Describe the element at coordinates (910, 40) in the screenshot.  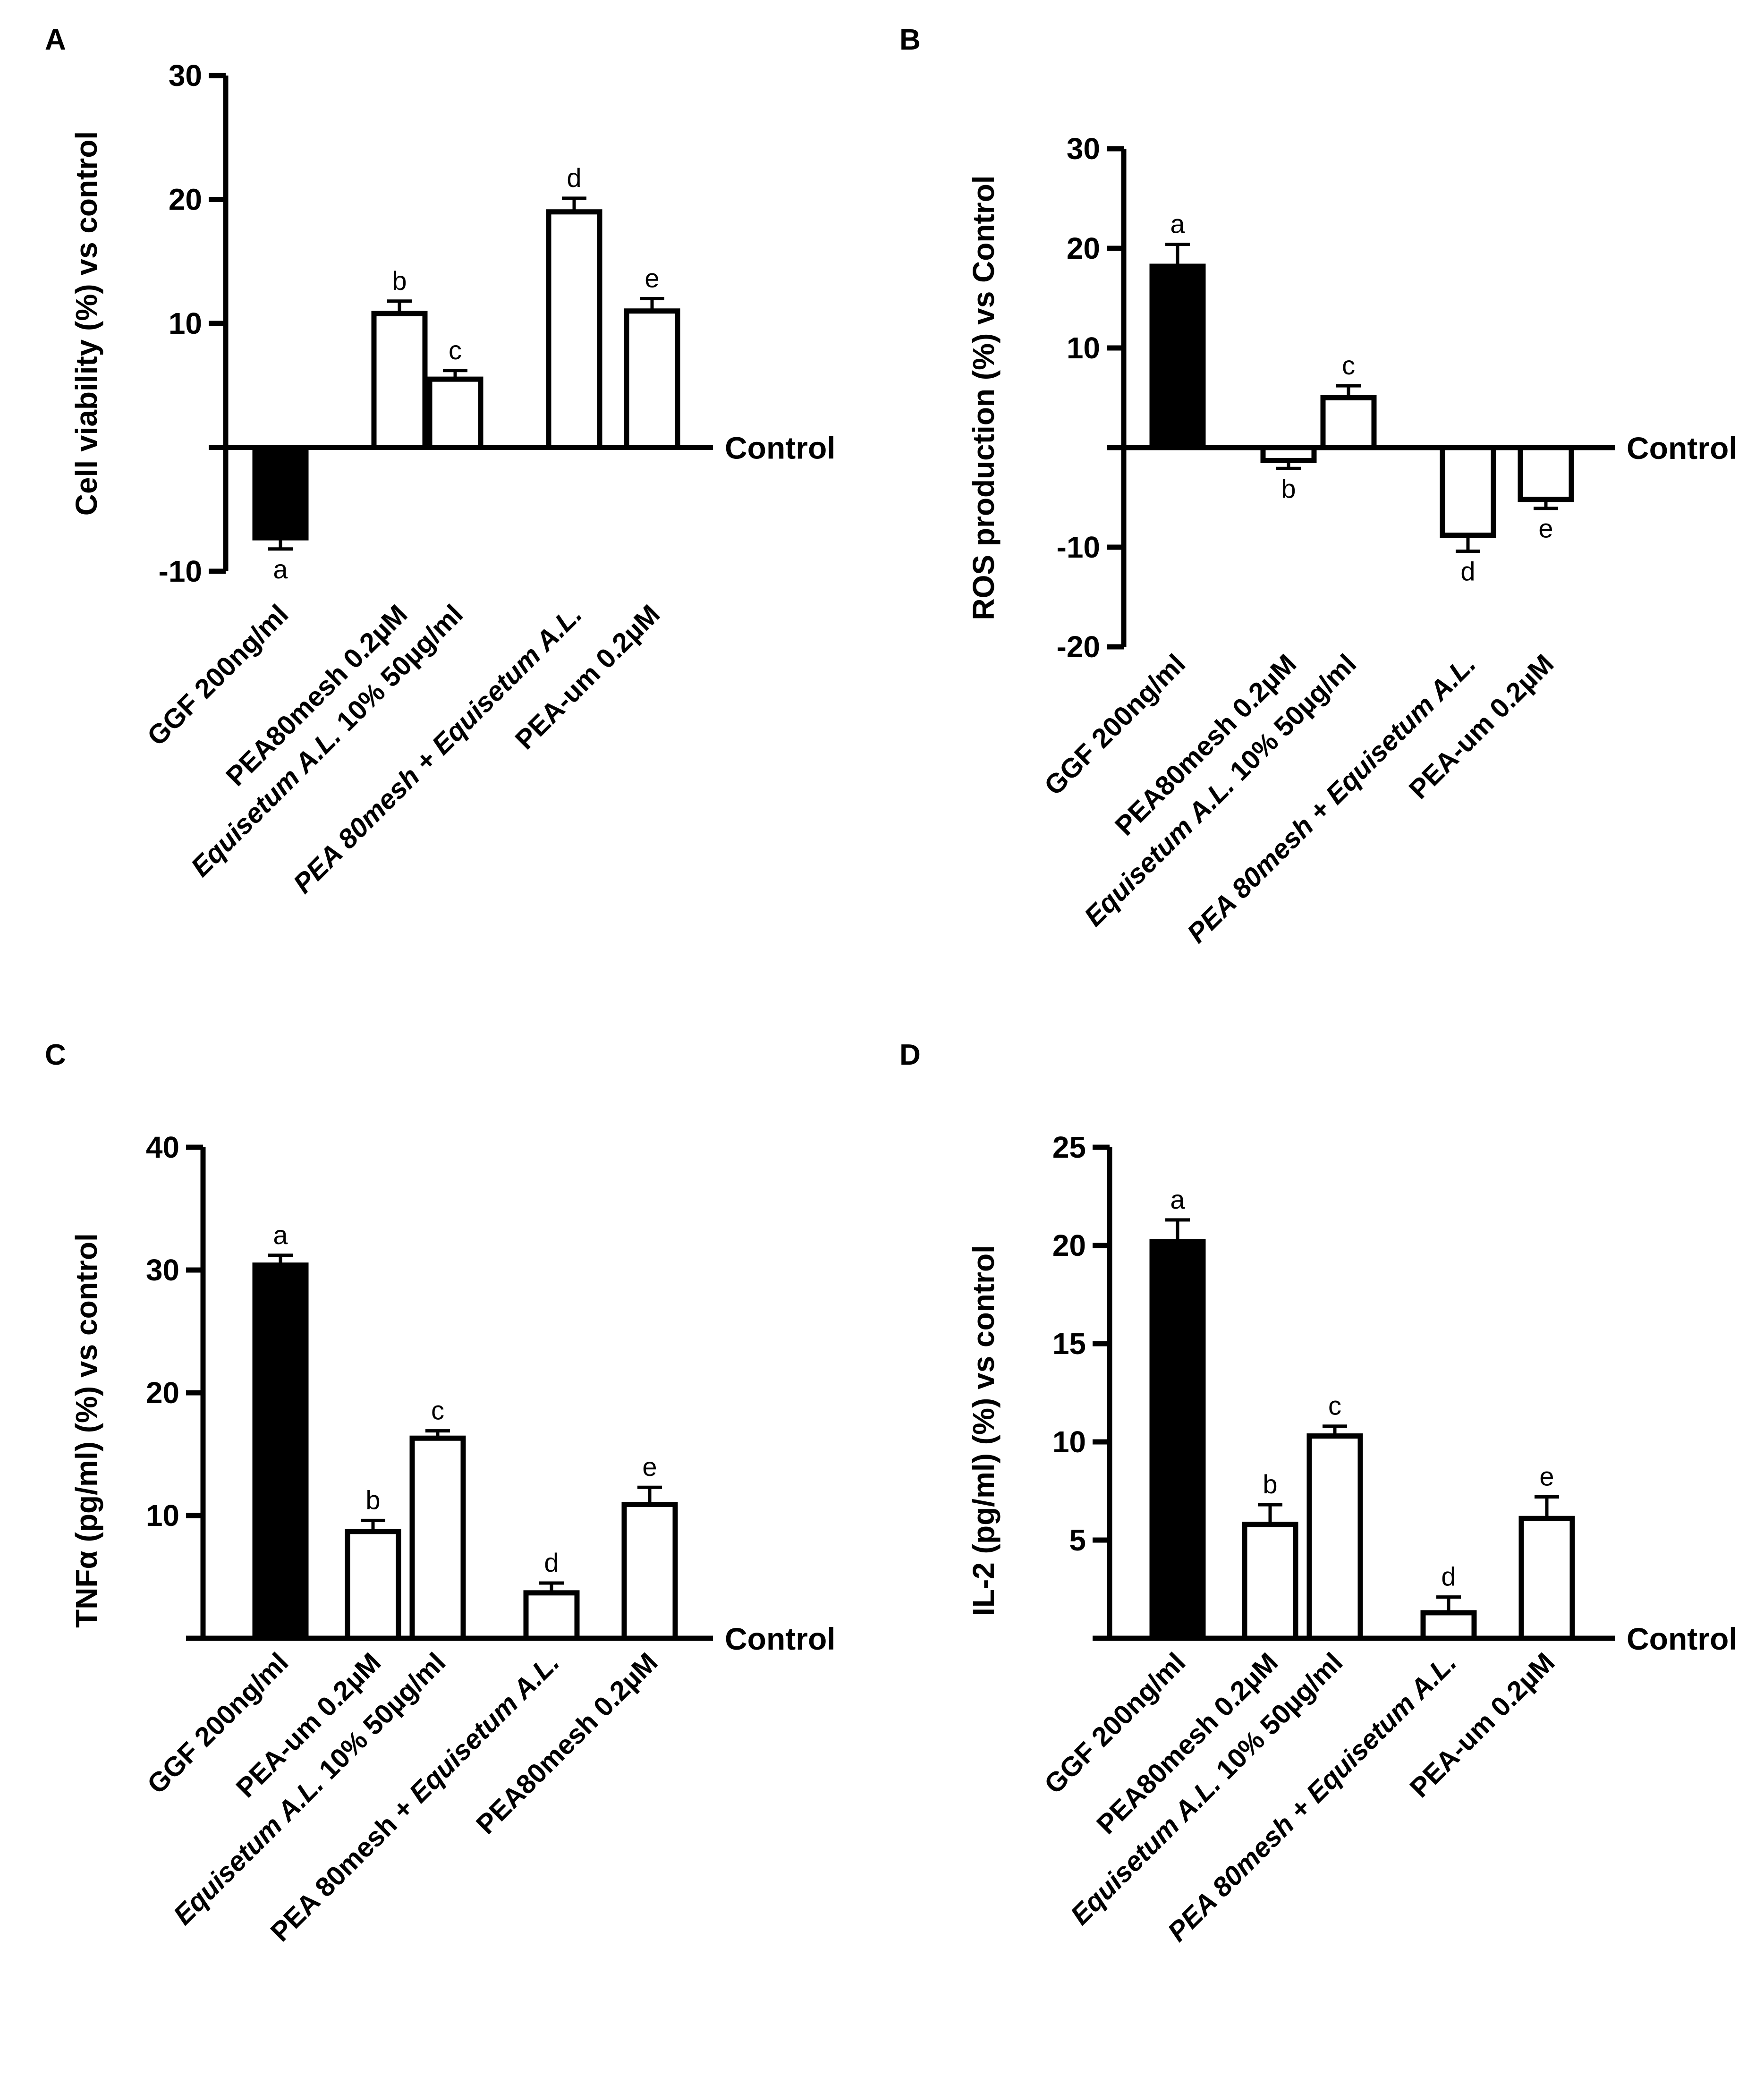
I see `panel-label: B` at that location.